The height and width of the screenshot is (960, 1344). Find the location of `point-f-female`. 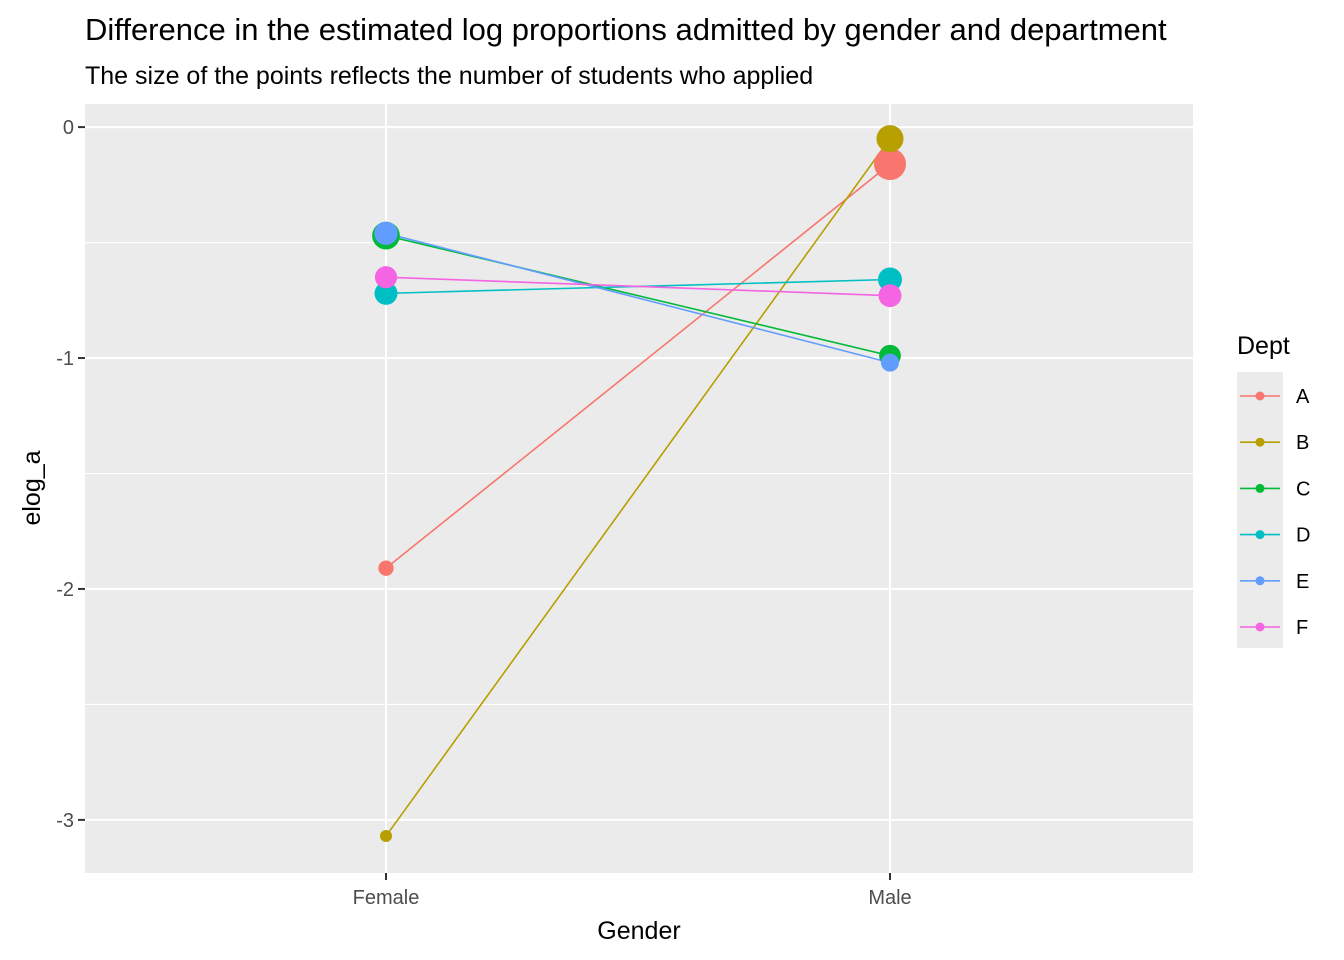

point-f-female is located at coordinates (386, 277).